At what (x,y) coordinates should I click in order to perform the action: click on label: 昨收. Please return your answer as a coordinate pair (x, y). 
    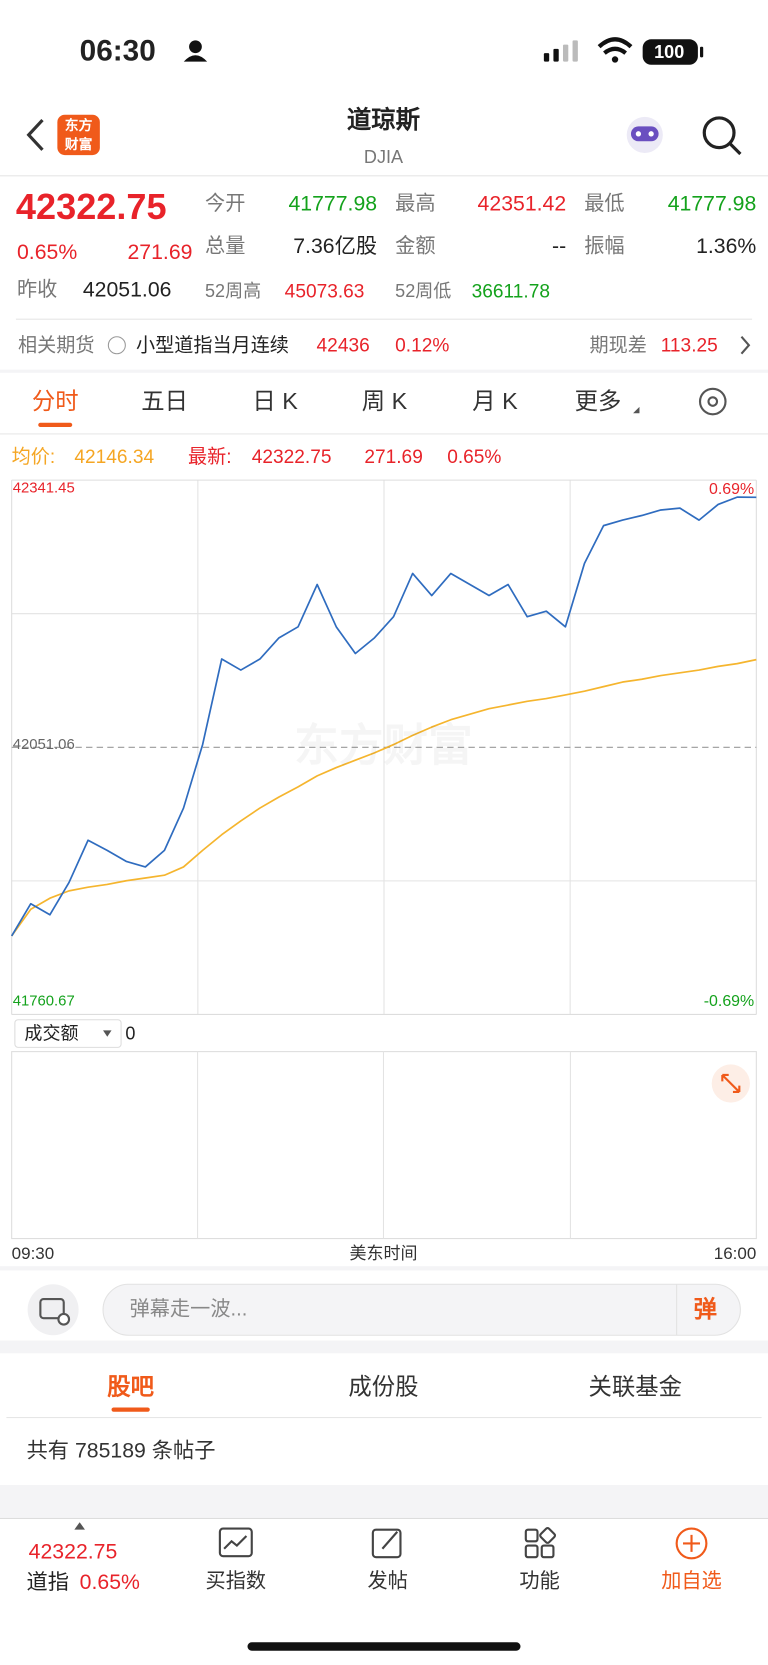
    Looking at the image, I should click on (37, 290).